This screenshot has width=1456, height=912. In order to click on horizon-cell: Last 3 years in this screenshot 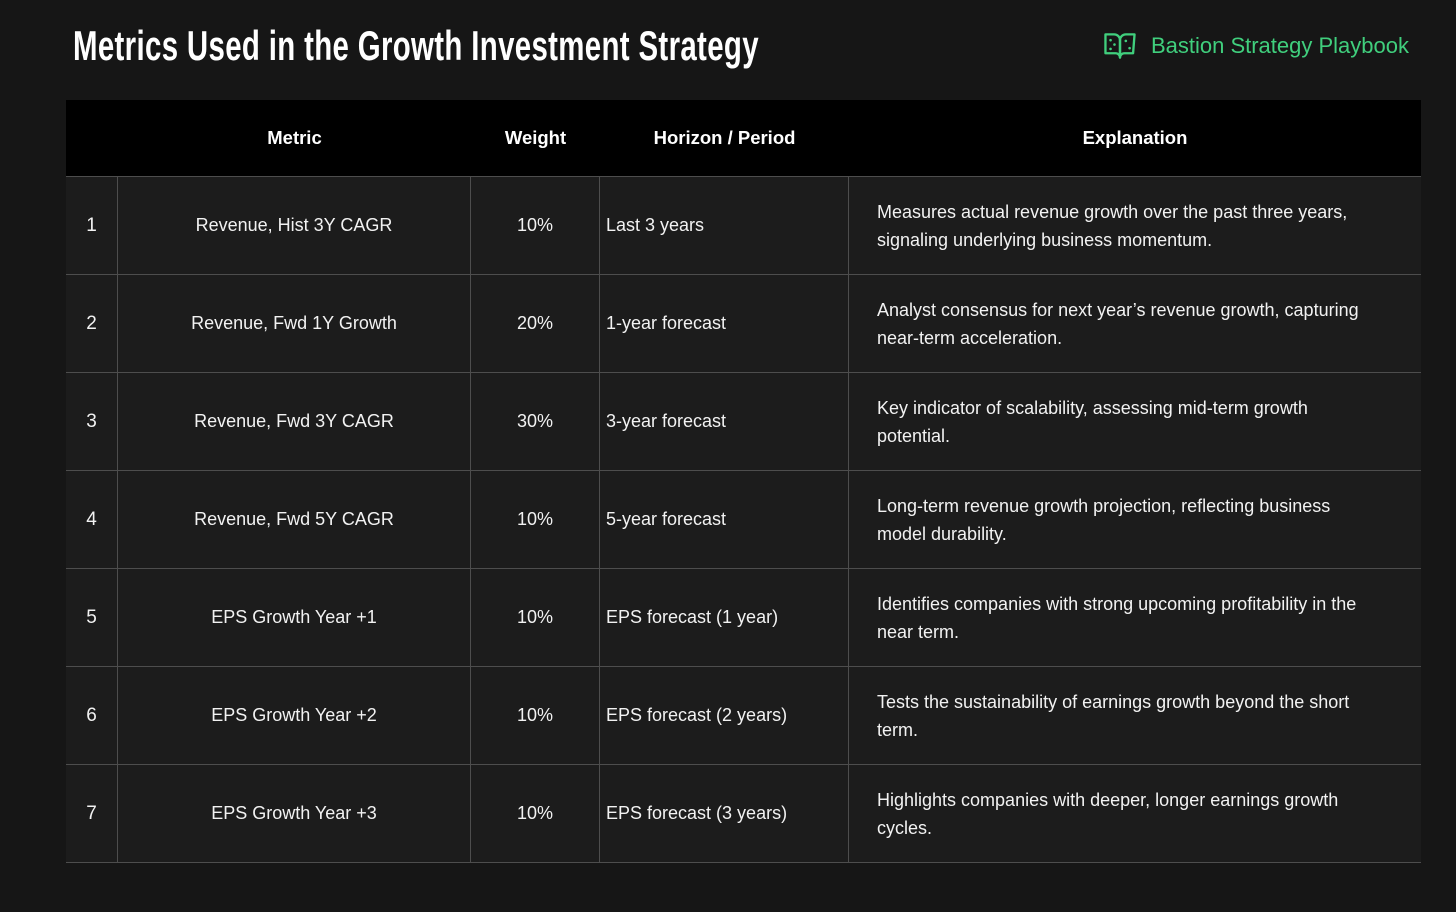, I will do `click(724, 225)`.